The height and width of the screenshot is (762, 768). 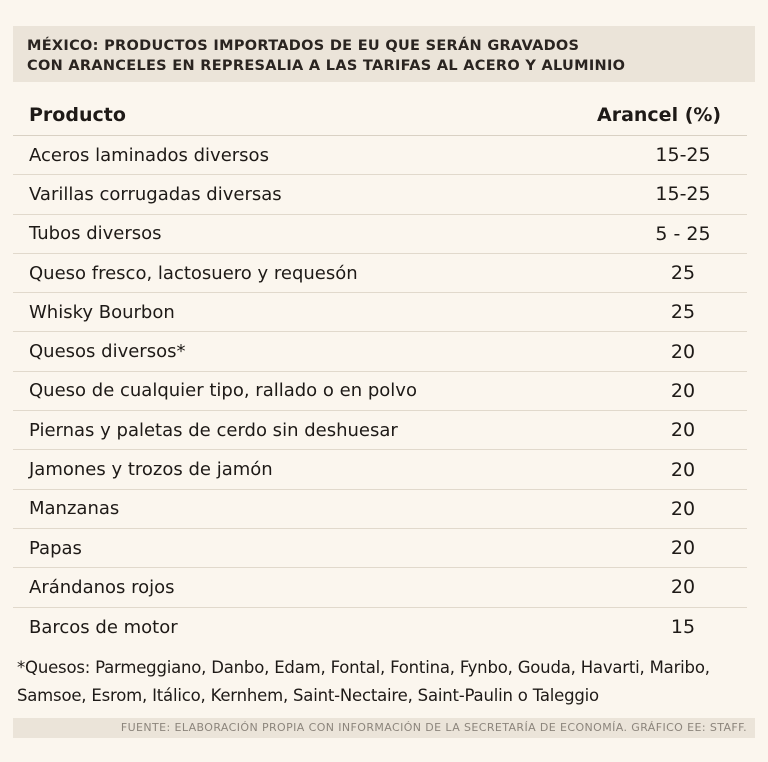 What do you see at coordinates (380, 588) in the screenshot?
I see `table-row: Arándanos rojos 20` at bounding box center [380, 588].